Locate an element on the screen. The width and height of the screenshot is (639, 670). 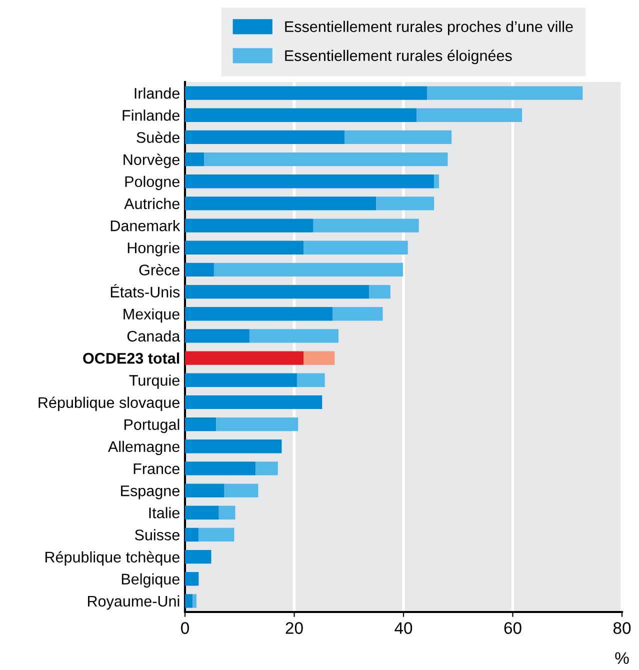
y-tick-label: Autriche is located at coordinates (152, 204).